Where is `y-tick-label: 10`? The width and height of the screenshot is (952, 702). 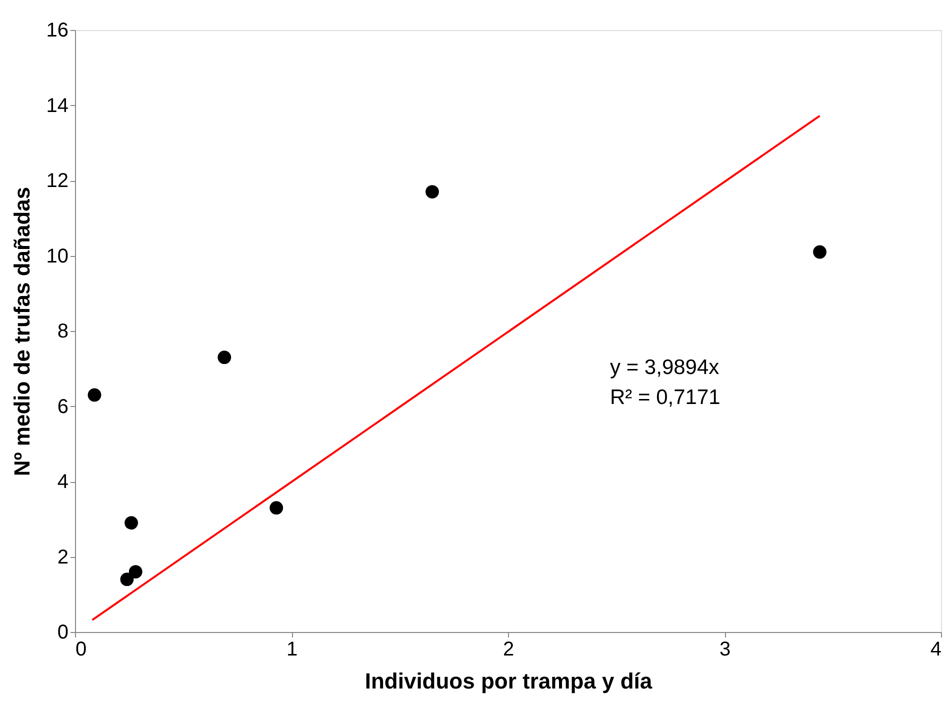
y-tick-label: 10 is located at coordinates (57, 256).